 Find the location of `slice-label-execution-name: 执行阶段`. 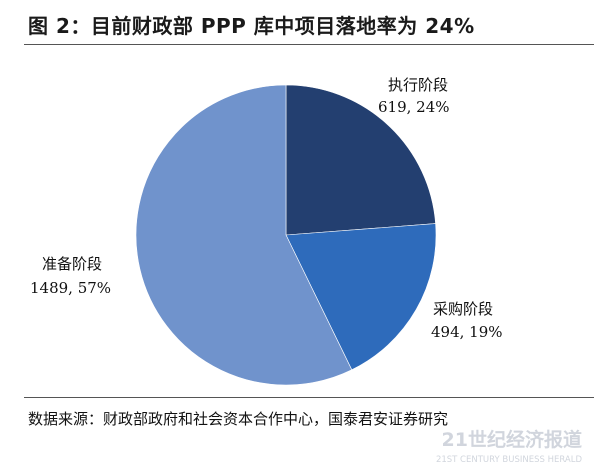

slice-label-execution-name: 执行阶段 is located at coordinates (418, 85).